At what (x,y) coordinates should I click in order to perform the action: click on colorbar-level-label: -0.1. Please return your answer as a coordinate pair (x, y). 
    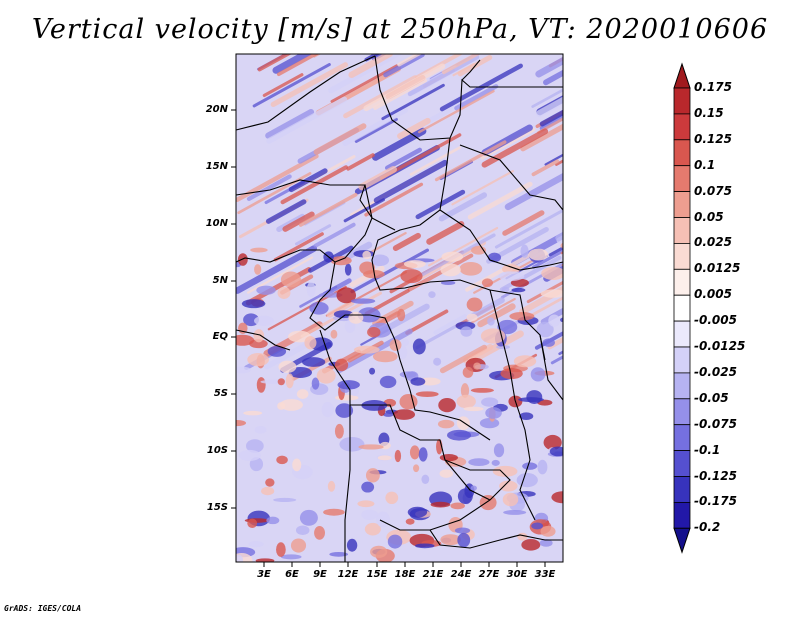
    Looking at the image, I should click on (707, 449).